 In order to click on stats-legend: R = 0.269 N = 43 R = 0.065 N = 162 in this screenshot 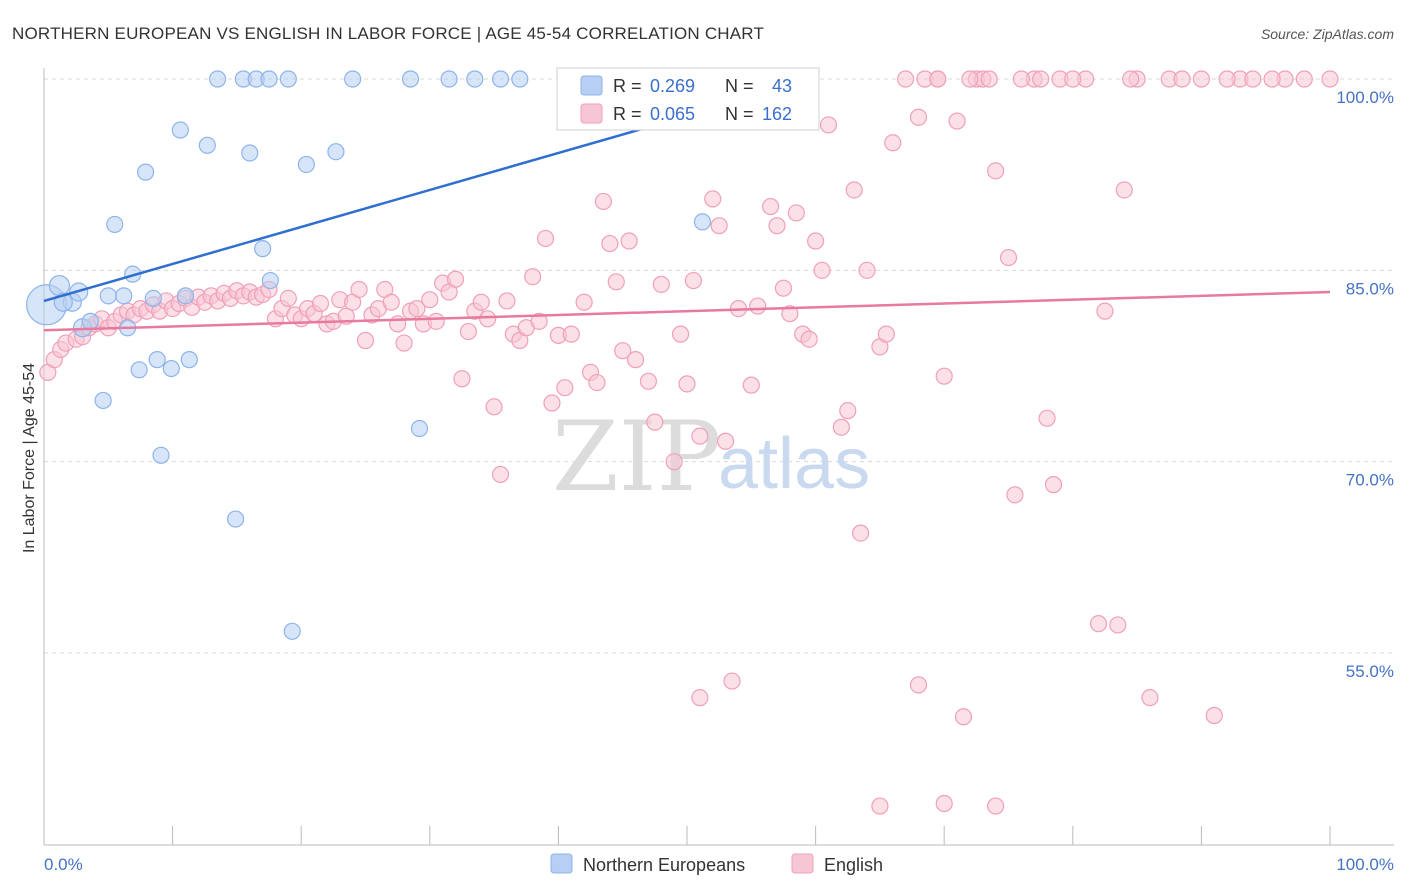, I will do `click(688, 99)`.